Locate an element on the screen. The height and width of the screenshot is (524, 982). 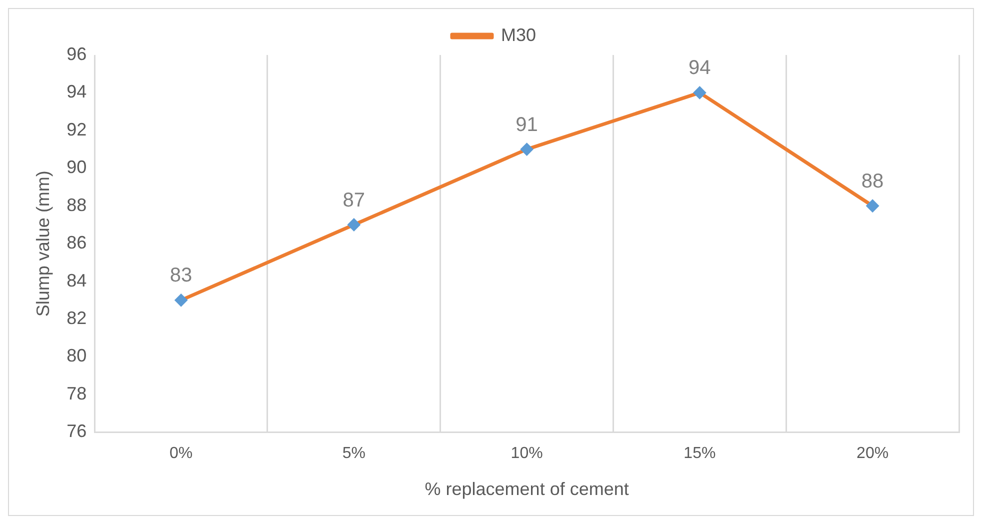
data-label: 88 is located at coordinates (872, 181).